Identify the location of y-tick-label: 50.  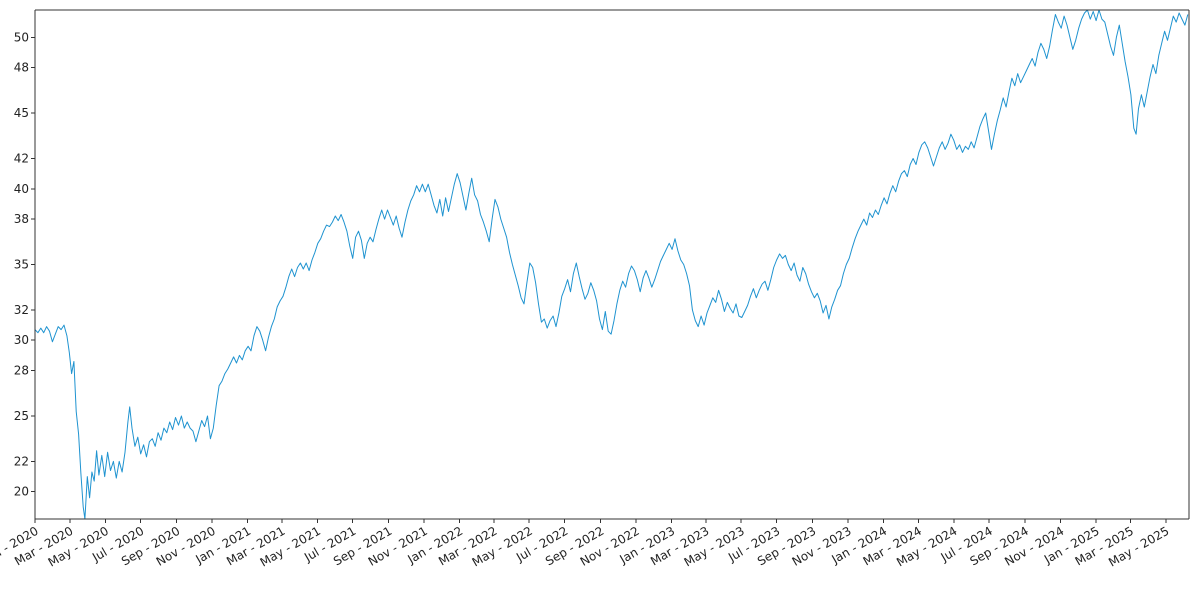
(21, 37).